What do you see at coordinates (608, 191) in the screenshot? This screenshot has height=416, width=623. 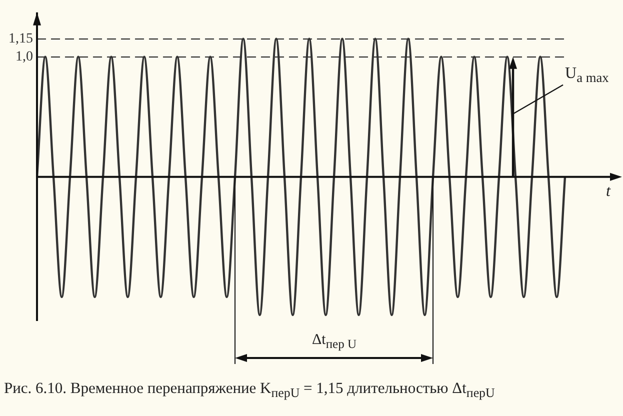 I see `x-axis-title: t` at bounding box center [608, 191].